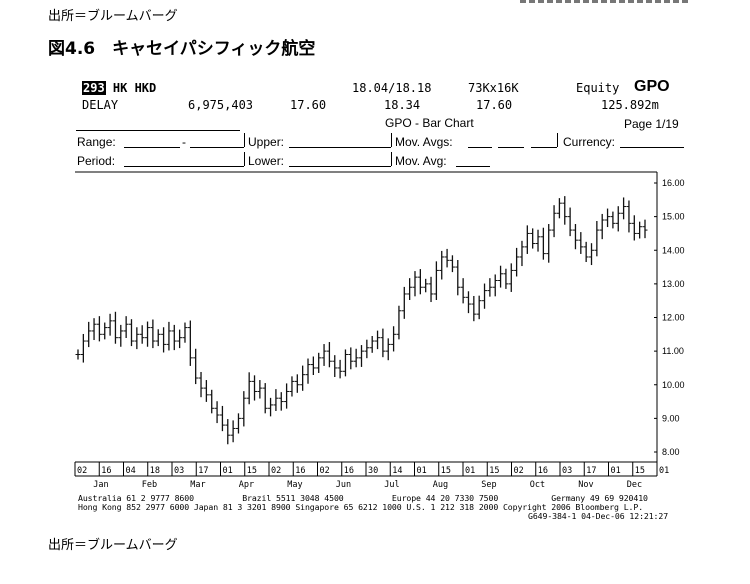  Describe the element at coordinates (605, 1) in the screenshot. I see `cropped-header-remnant` at that location.